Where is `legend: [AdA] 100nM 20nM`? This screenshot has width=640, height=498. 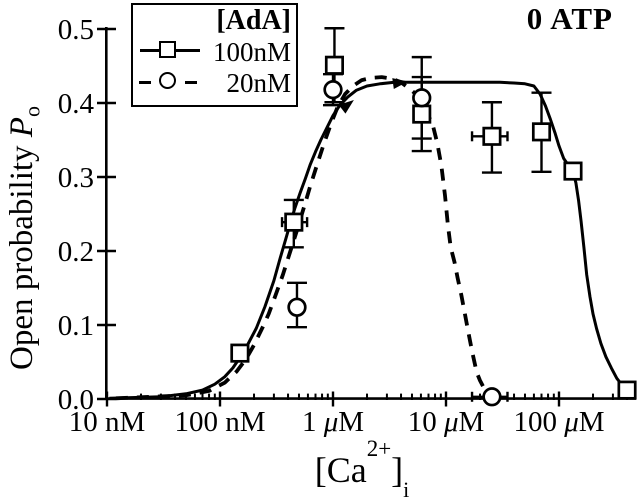 legend: [AdA] 100nM 20nM is located at coordinates (214, 55).